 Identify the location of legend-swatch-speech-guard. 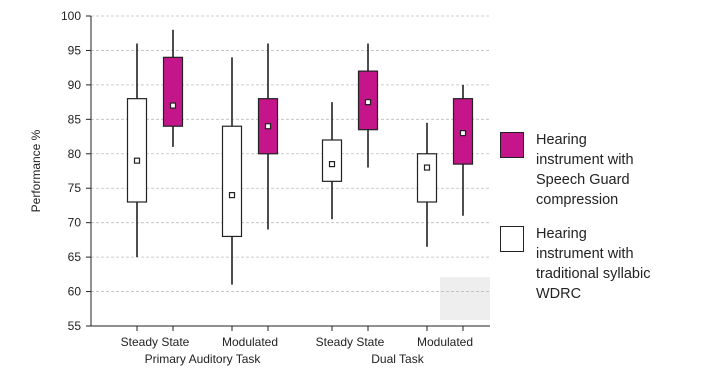
(512, 145).